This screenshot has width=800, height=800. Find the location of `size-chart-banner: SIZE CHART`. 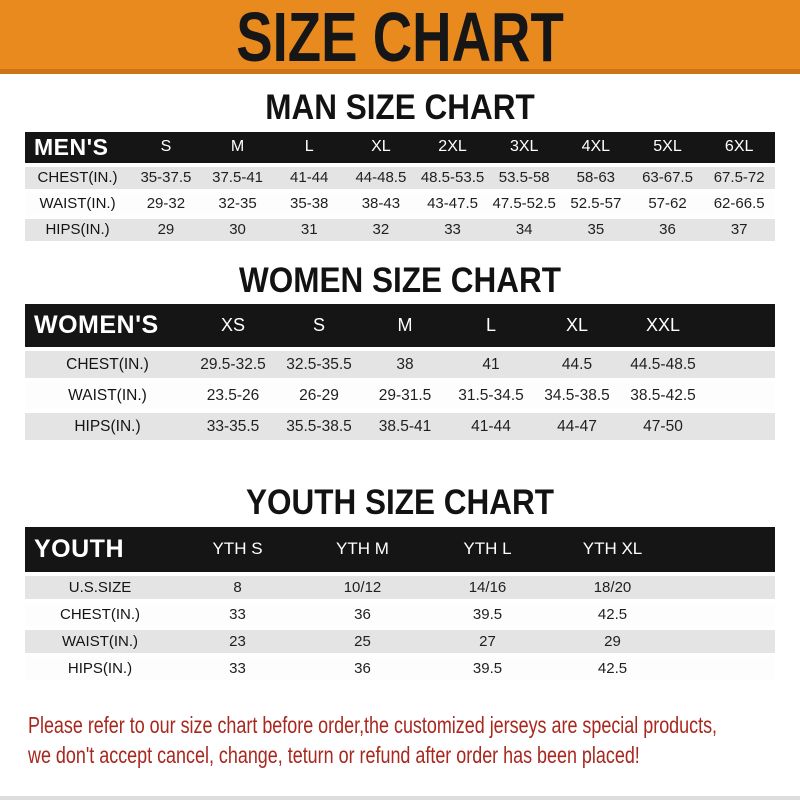

size-chart-banner: SIZE CHART is located at coordinates (400, 37).